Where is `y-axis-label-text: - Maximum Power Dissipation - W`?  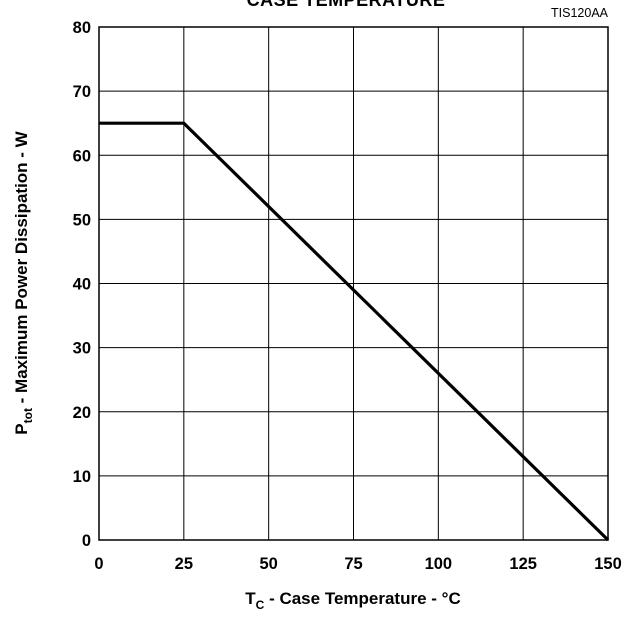
y-axis-label-text: - Maximum Power Dissipation - W is located at coordinates (21, 269).